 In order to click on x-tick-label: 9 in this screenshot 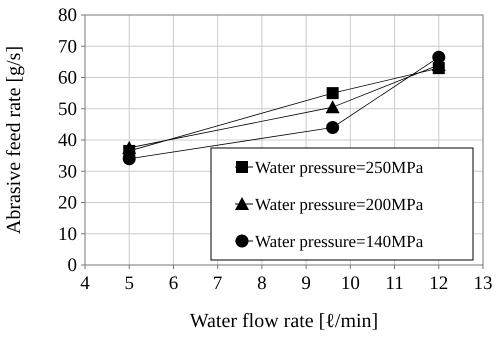, I will do `click(306, 283)`.